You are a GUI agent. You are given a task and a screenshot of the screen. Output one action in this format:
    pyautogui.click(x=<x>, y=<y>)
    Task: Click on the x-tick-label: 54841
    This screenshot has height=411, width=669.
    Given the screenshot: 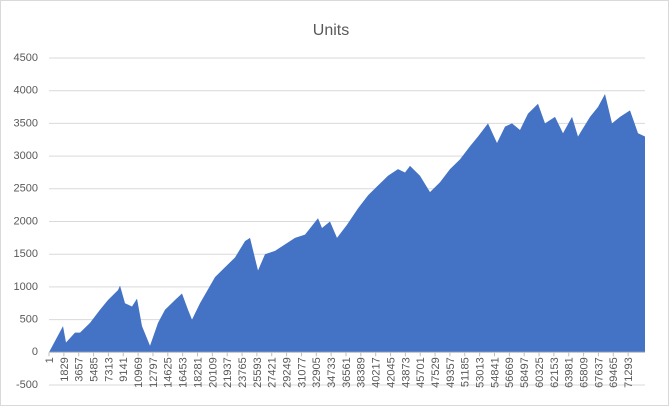 What is the action you would take?
    pyautogui.click(x=495, y=372)
    